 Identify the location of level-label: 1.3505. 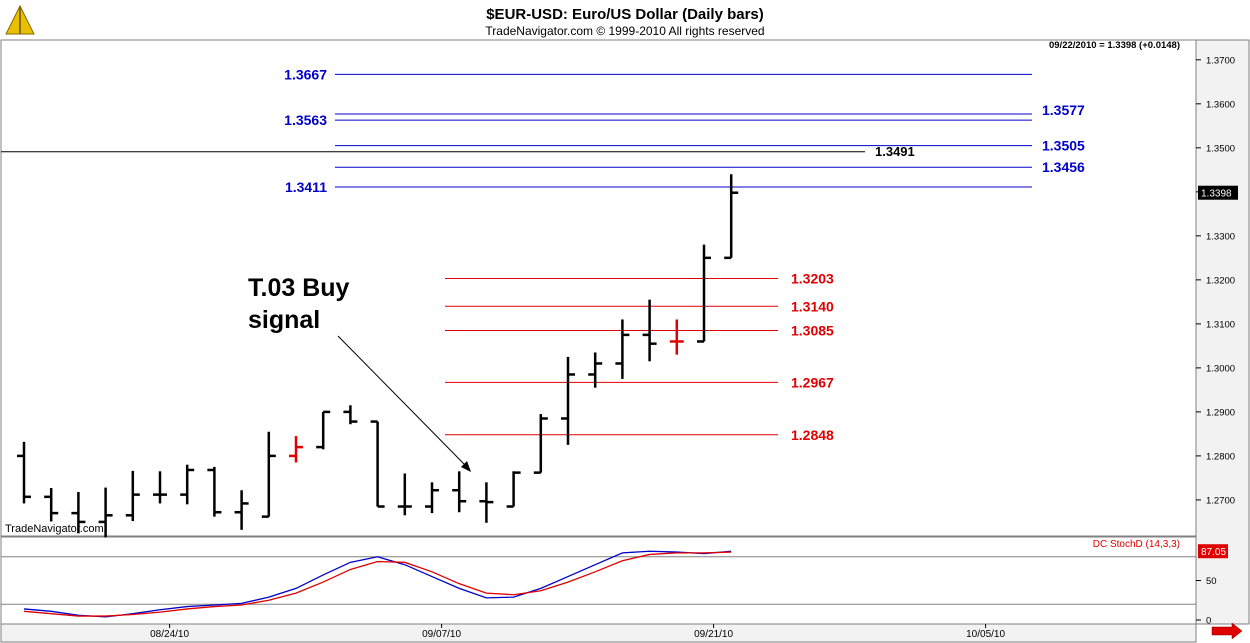
(1063, 146).